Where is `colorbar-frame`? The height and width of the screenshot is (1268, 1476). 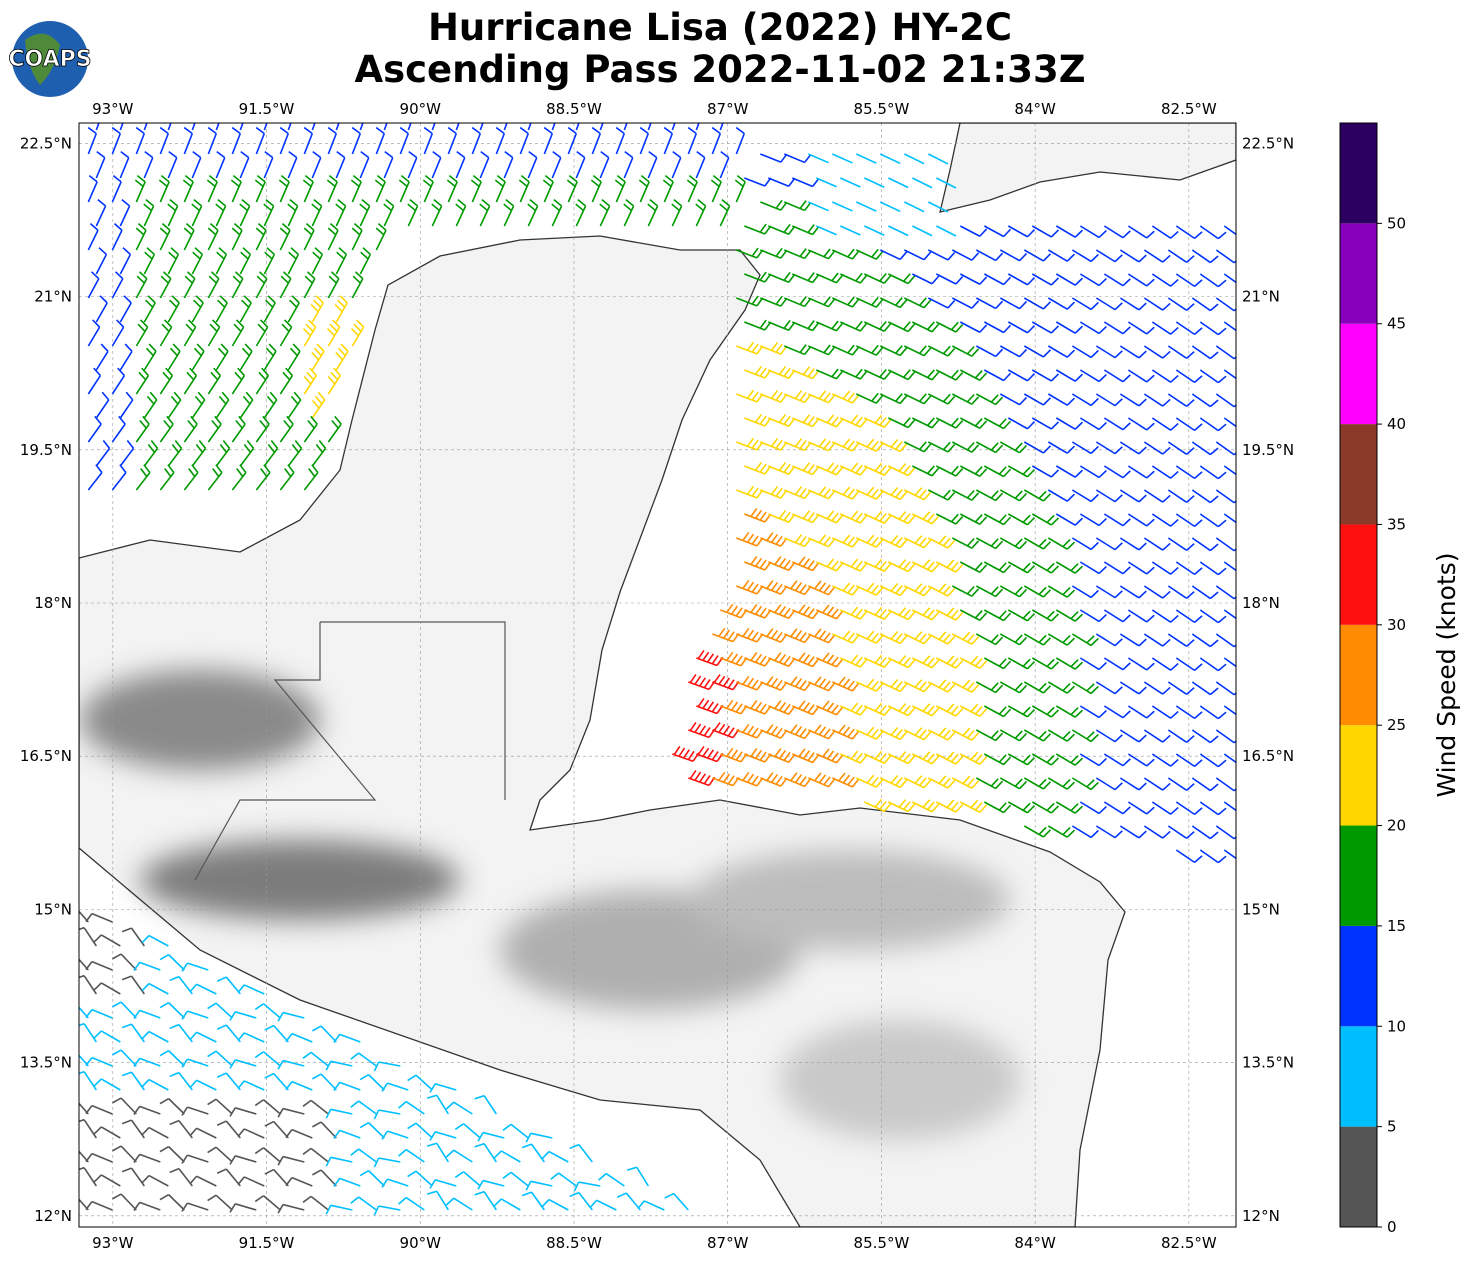
colorbar-frame is located at coordinates (1358, 675).